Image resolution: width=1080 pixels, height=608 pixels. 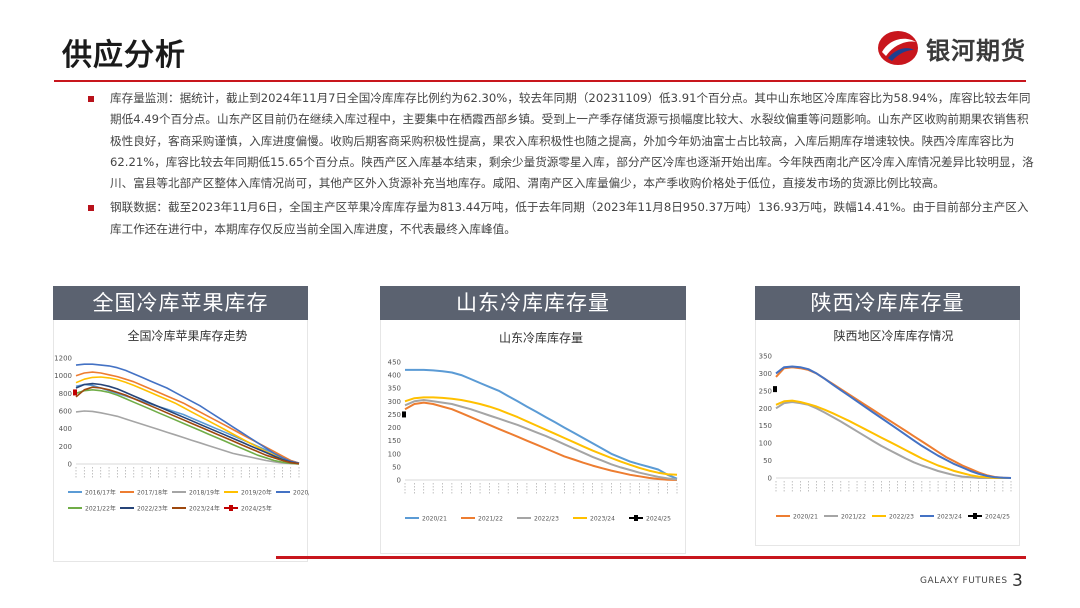 I want to click on legend-item: 2018/19年, so click(x=196, y=493).